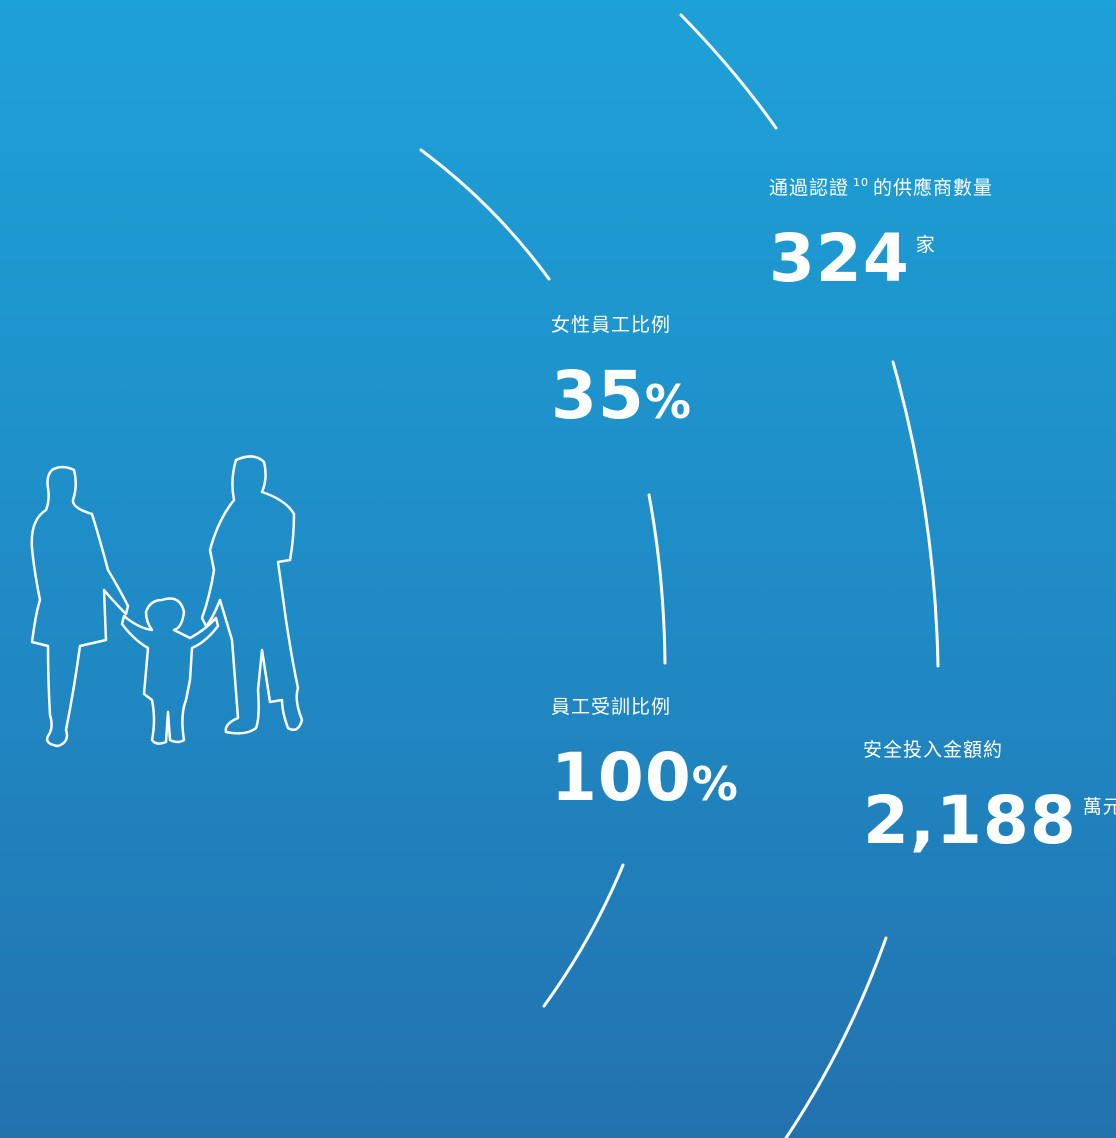  What do you see at coordinates (925, 245) in the screenshot?
I see `unit: 家` at bounding box center [925, 245].